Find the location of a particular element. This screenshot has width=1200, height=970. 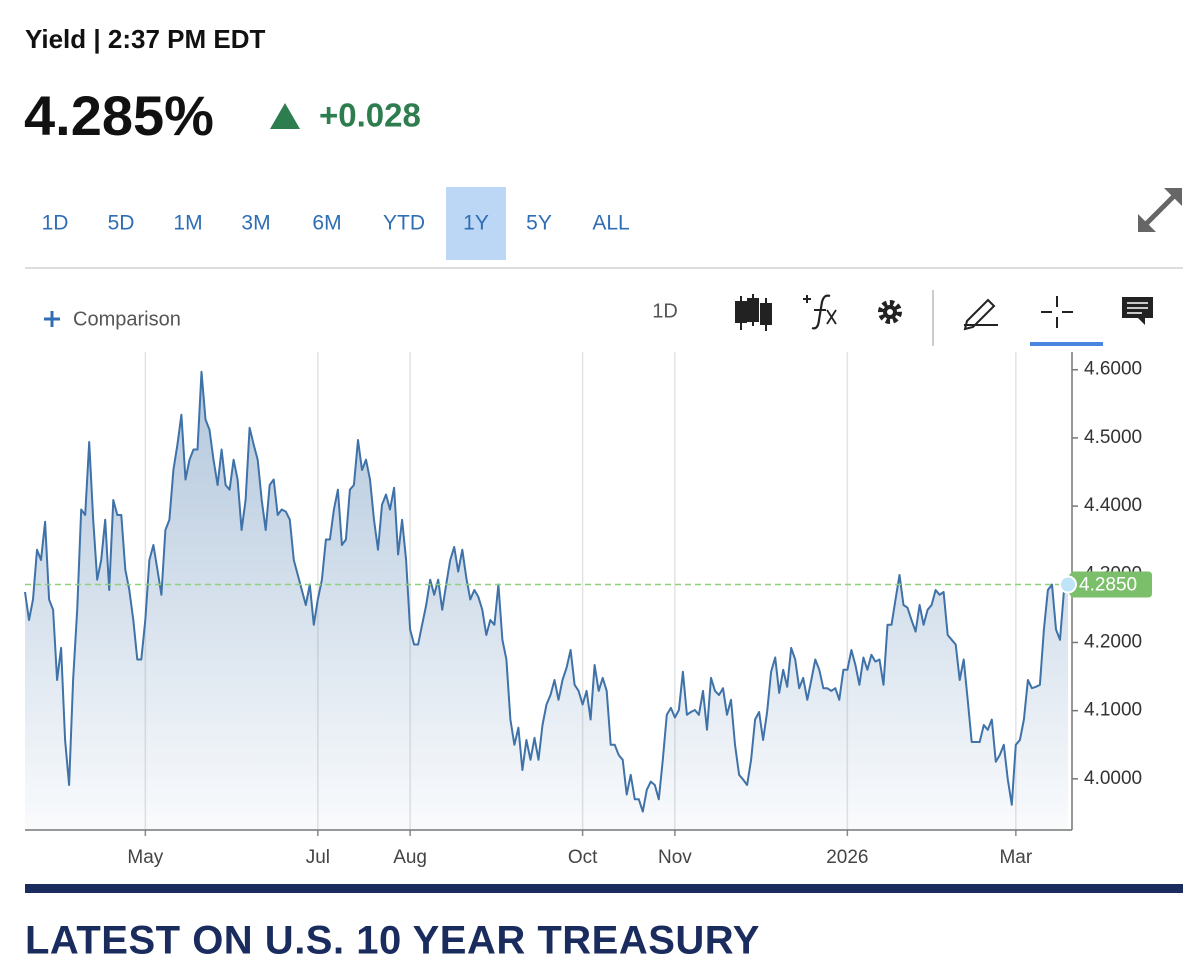

y-tick-label: 4.4000 is located at coordinates (1113, 505).